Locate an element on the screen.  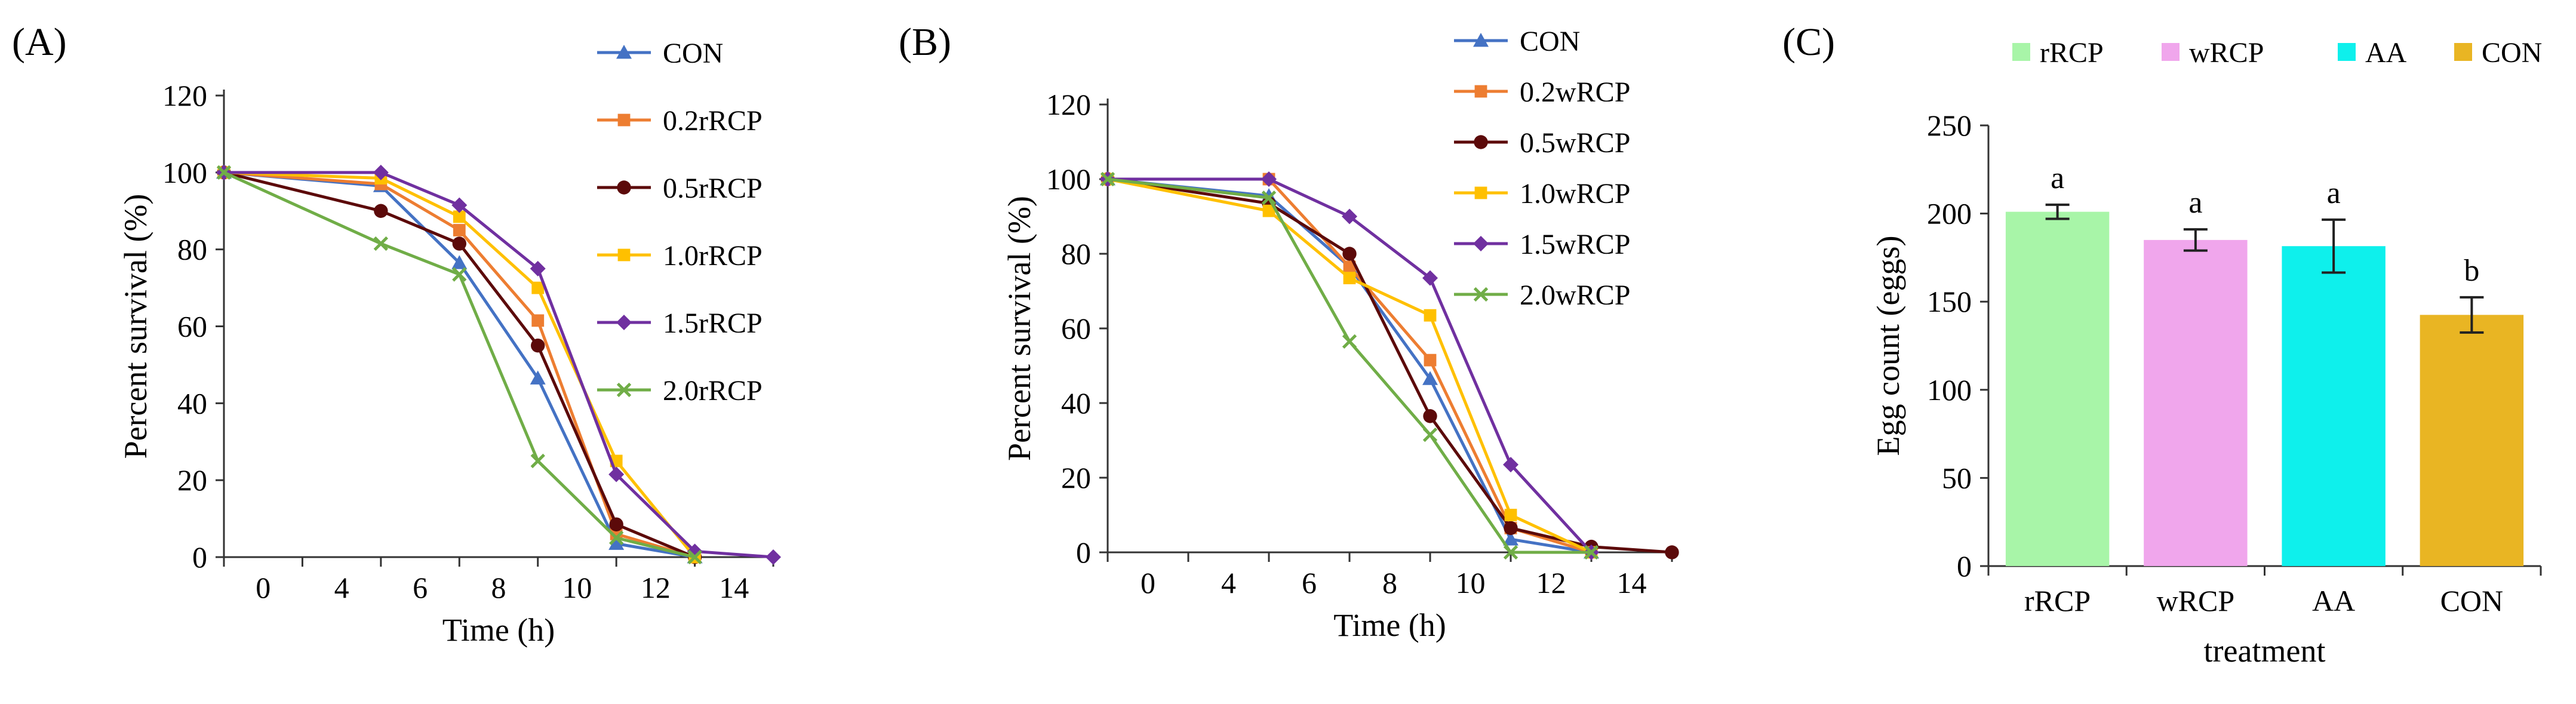
y-tick-label: 40 is located at coordinates (1076, 403).